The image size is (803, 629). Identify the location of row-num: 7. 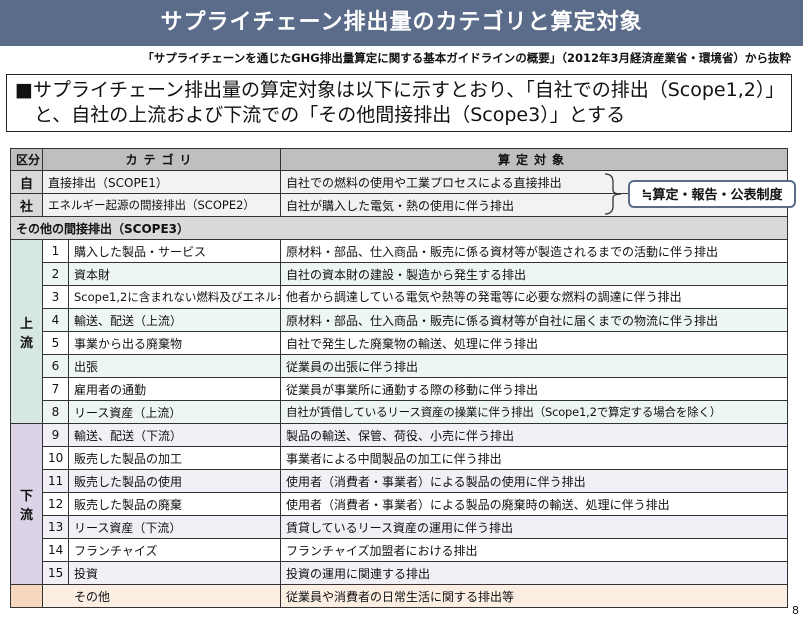
(55, 389).